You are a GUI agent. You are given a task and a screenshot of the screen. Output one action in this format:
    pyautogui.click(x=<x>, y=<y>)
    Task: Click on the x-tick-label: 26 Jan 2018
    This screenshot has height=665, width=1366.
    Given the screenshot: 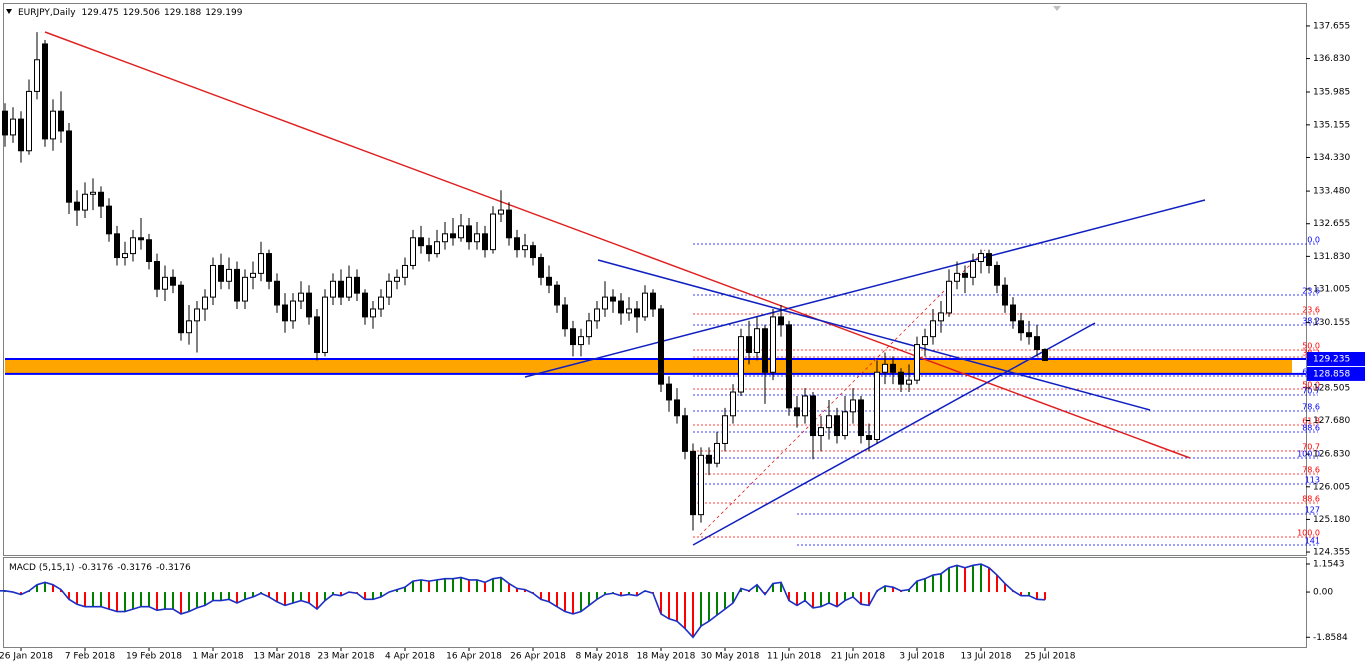 What is the action you would take?
    pyautogui.click(x=26, y=657)
    